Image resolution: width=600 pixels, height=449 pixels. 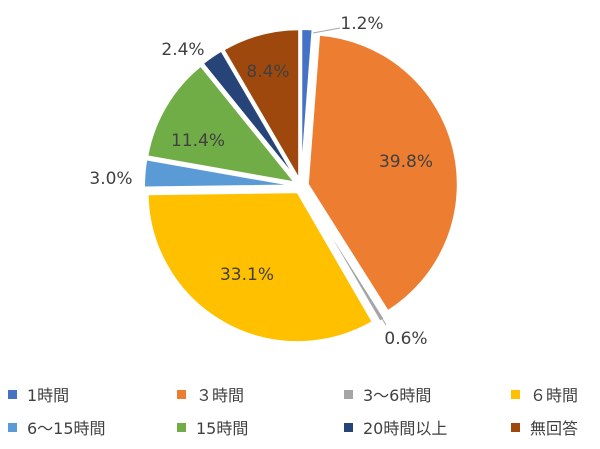 What do you see at coordinates (182, 50) in the screenshot?
I see `data-label-6: 2.4%` at bounding box center [182, 50].